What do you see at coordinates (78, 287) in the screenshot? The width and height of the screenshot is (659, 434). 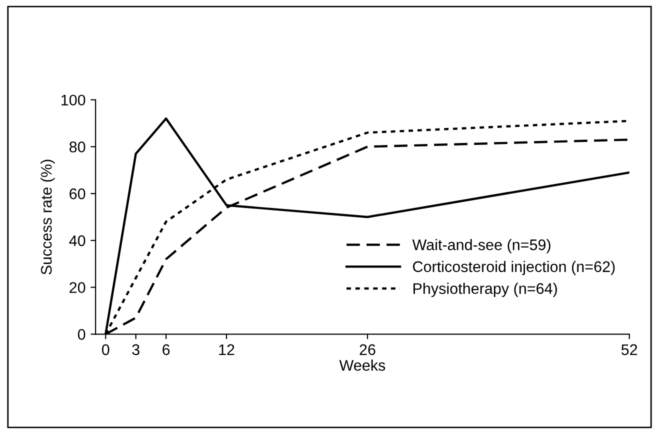 I see `y-tick-label: 20` at bounding box center [78, 287].